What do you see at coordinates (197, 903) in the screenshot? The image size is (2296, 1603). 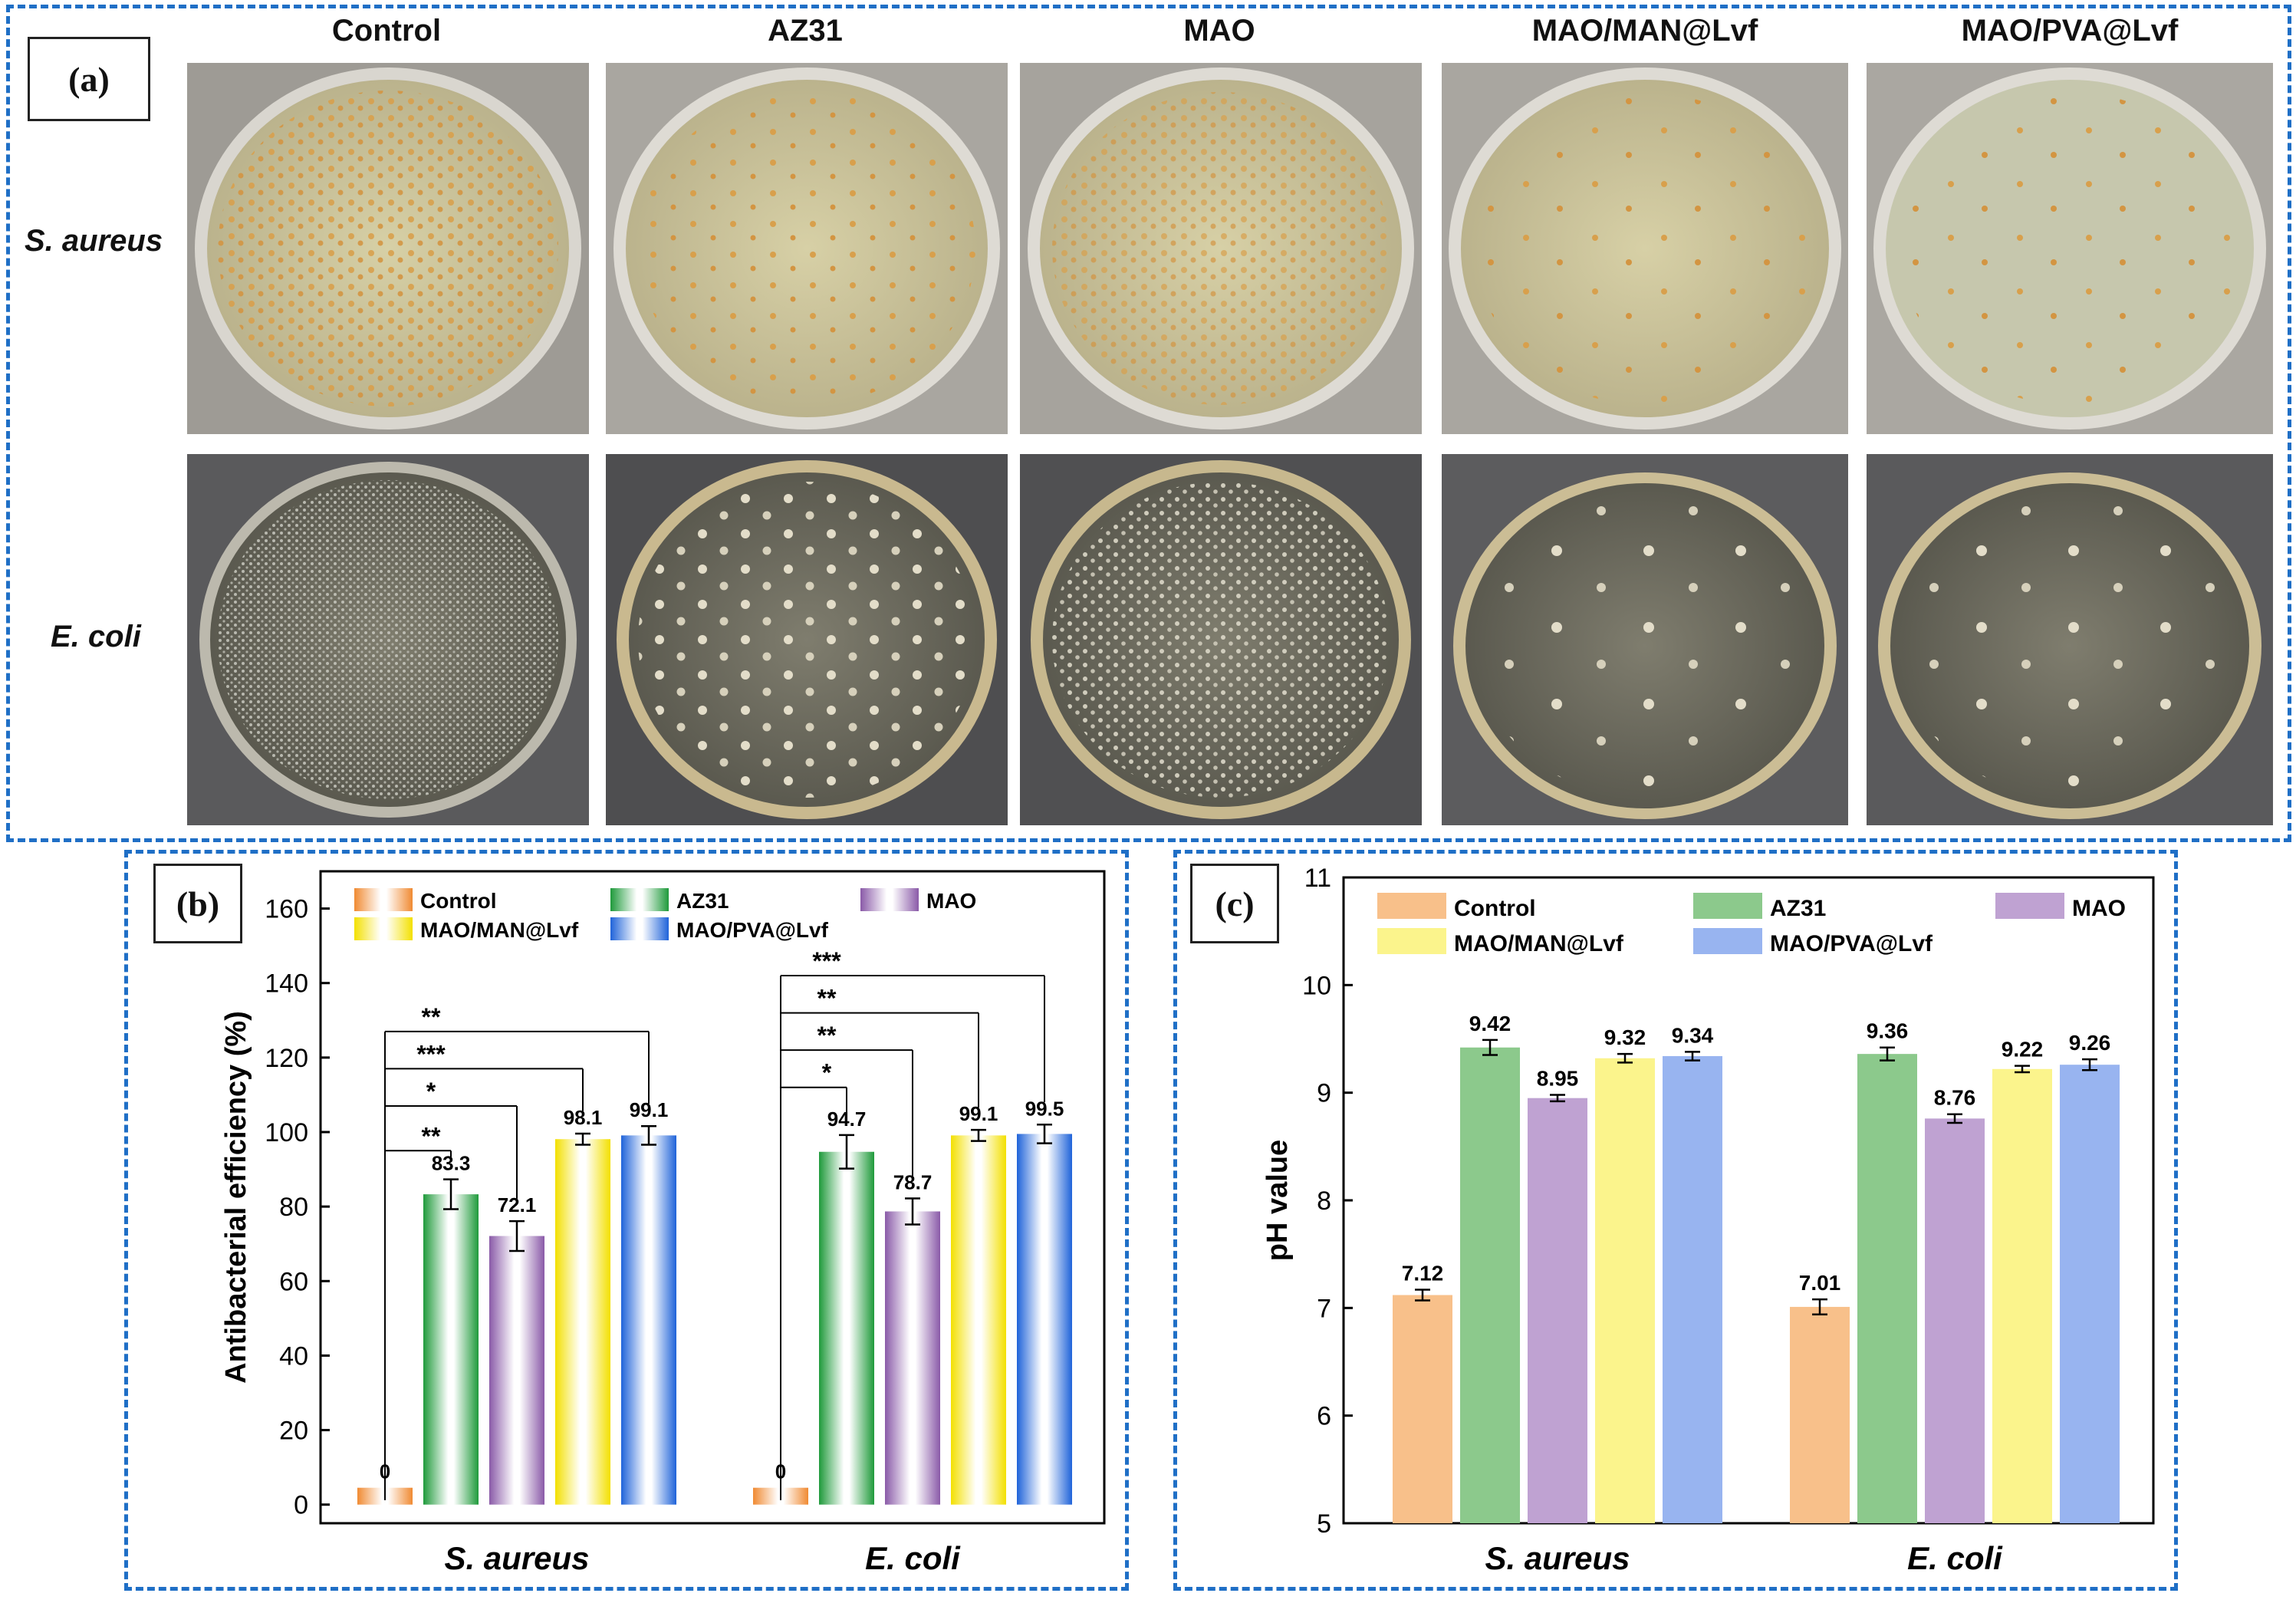 I see `panel-b-label: (b)` at bounding box center [197, 903].